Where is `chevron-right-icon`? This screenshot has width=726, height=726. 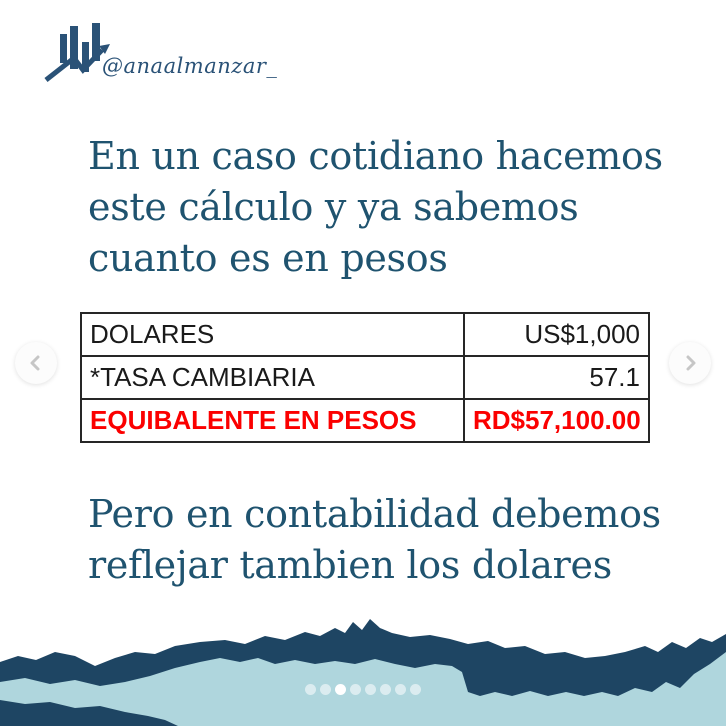
chevron-right-icon is located at coordinates (691, 363).